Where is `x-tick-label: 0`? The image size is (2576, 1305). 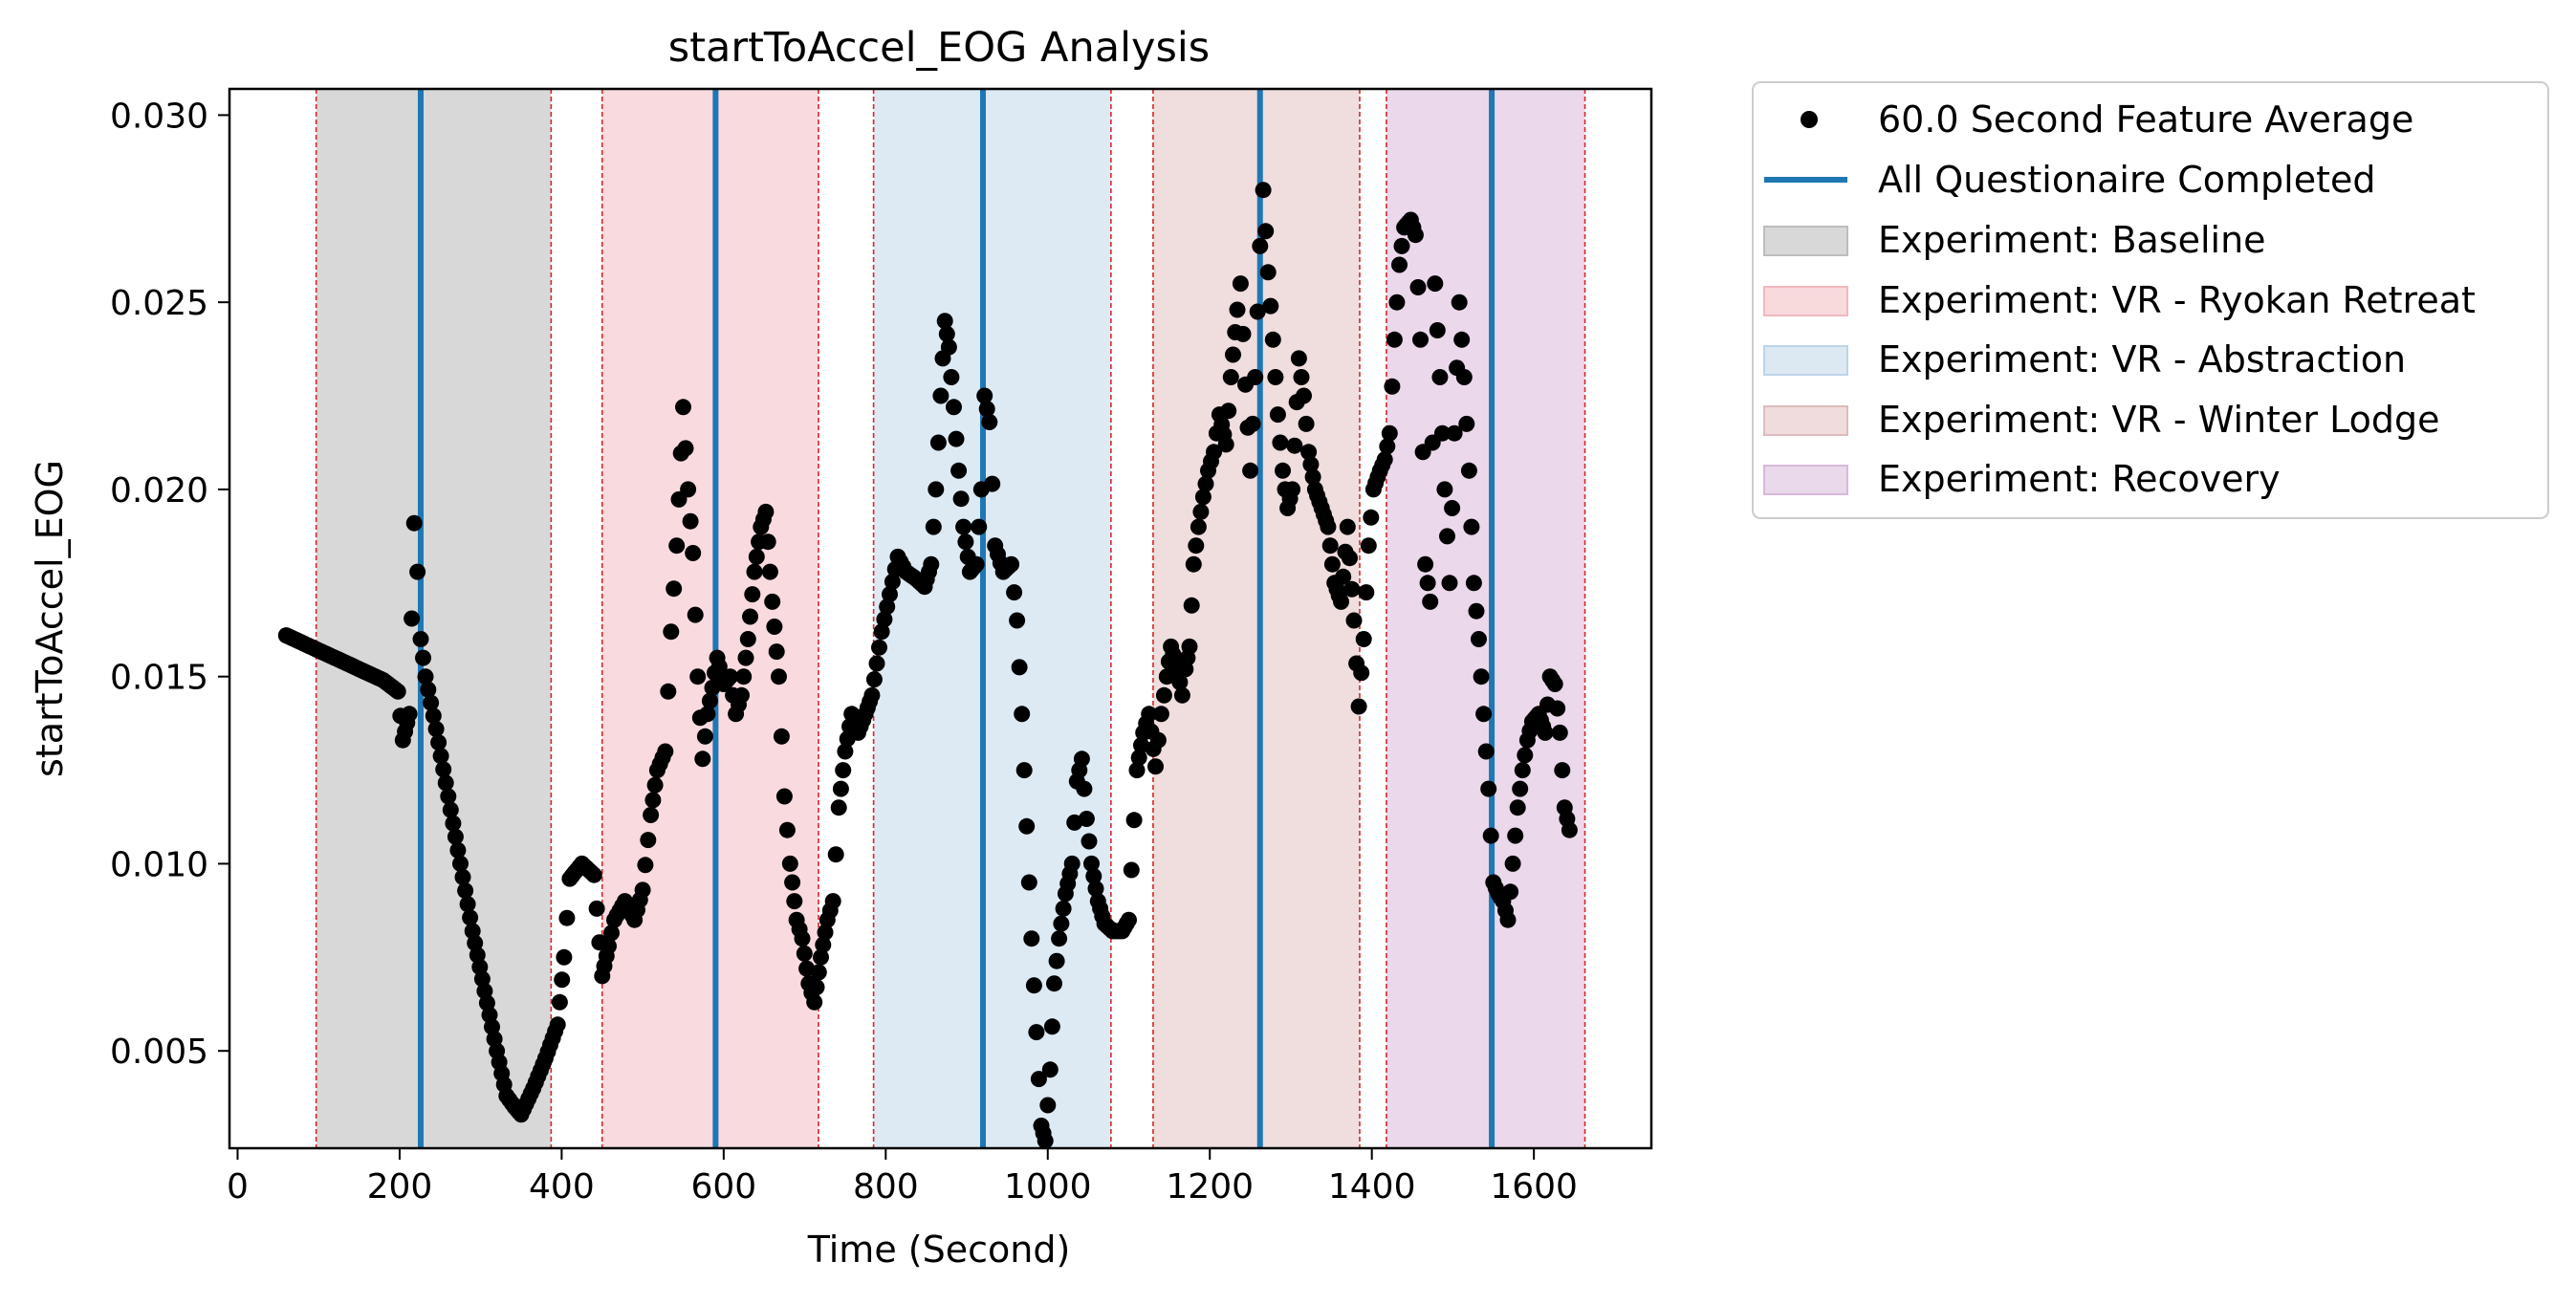 x-tick-label: 0 is located at coordinates (238, 1187).